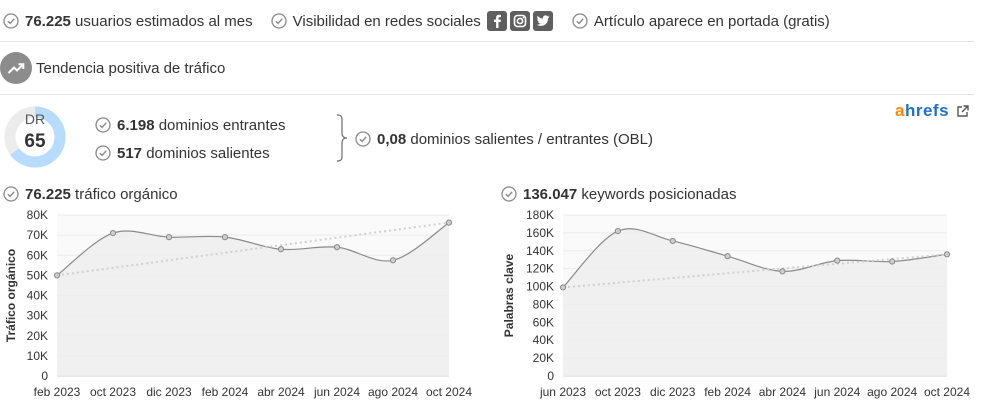 This screenshot has height=412, width=983. What do you see at coordinates (962, 111) in the screenshot?
I see `external-link-icon` at bounding box center [962, 111].